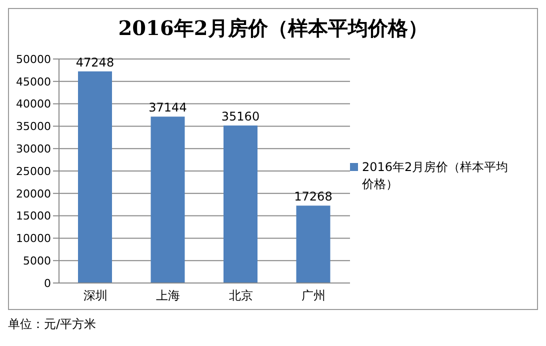 The height and width of the screenshot is (346, 546). What do you see at coordinates (33, 59) in the screenshot?
I see `y-tick-label: 50000` at bounding box center [33, 59].